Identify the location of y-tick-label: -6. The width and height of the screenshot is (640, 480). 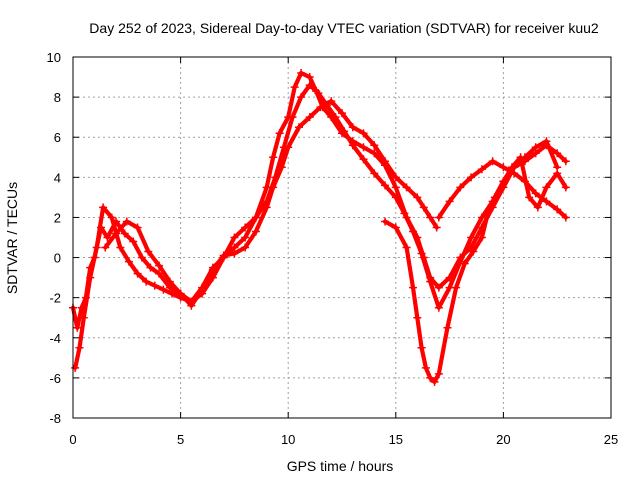
(55, 378).